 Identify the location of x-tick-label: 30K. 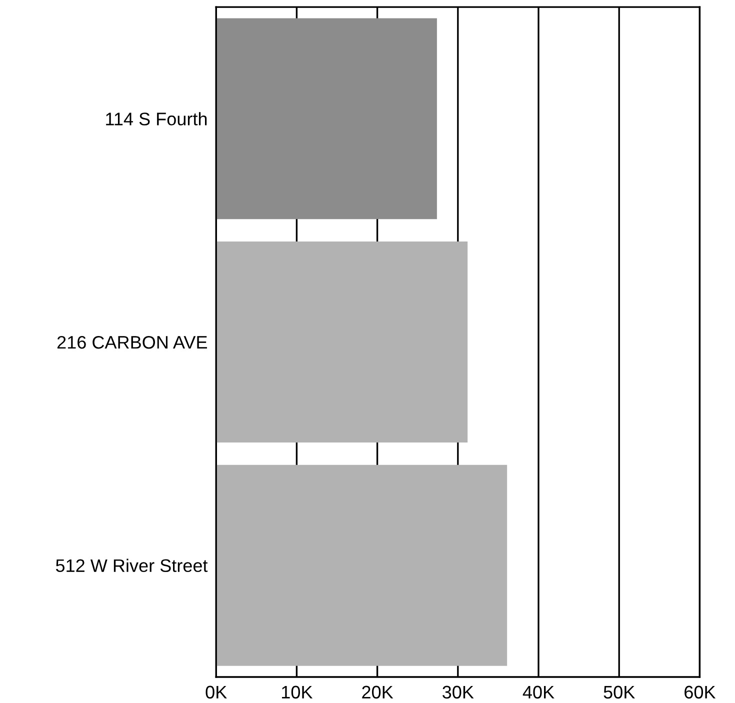
(458, 692).